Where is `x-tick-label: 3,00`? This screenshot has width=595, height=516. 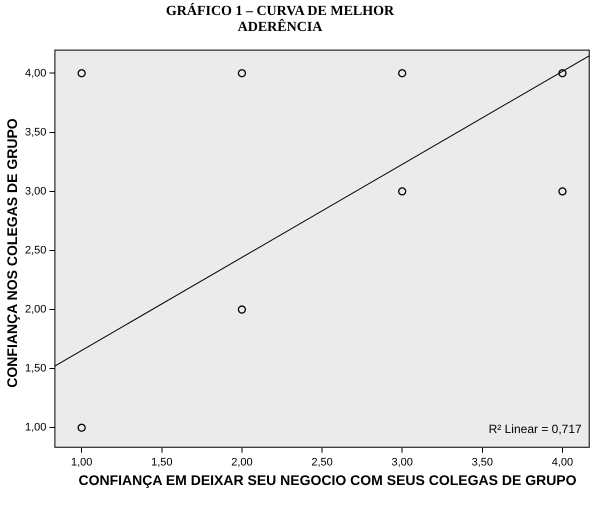 x-tick-label: 3,00 is located at coordinates (402, 462).